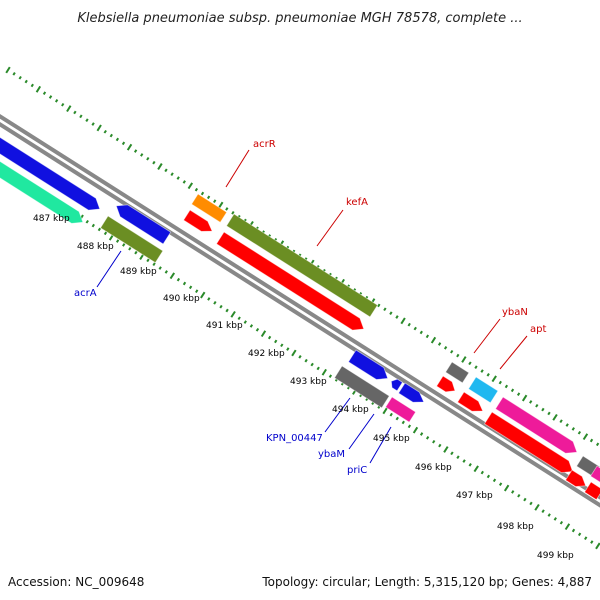  What do you see at coordinates (331, 454) in the screenshot?
I see `gene-label-ybaM: ybaM` at bounding box center [331, 454].